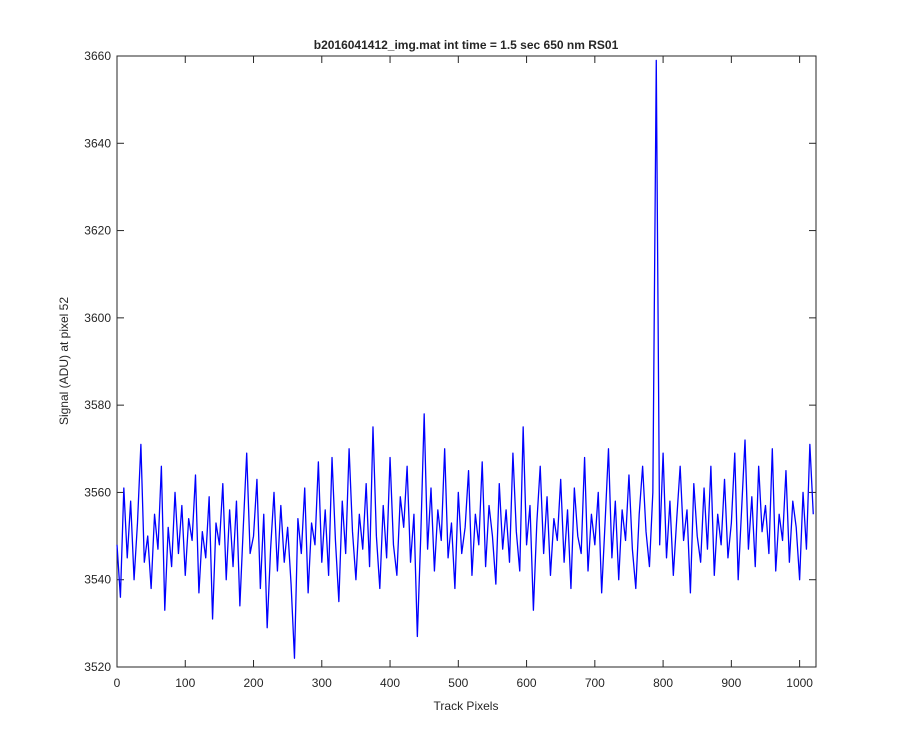  What do you see at coordinates (390, 683) in the screenshot?
I see `x-tick-label: 400` at bounding box center [390, 683].